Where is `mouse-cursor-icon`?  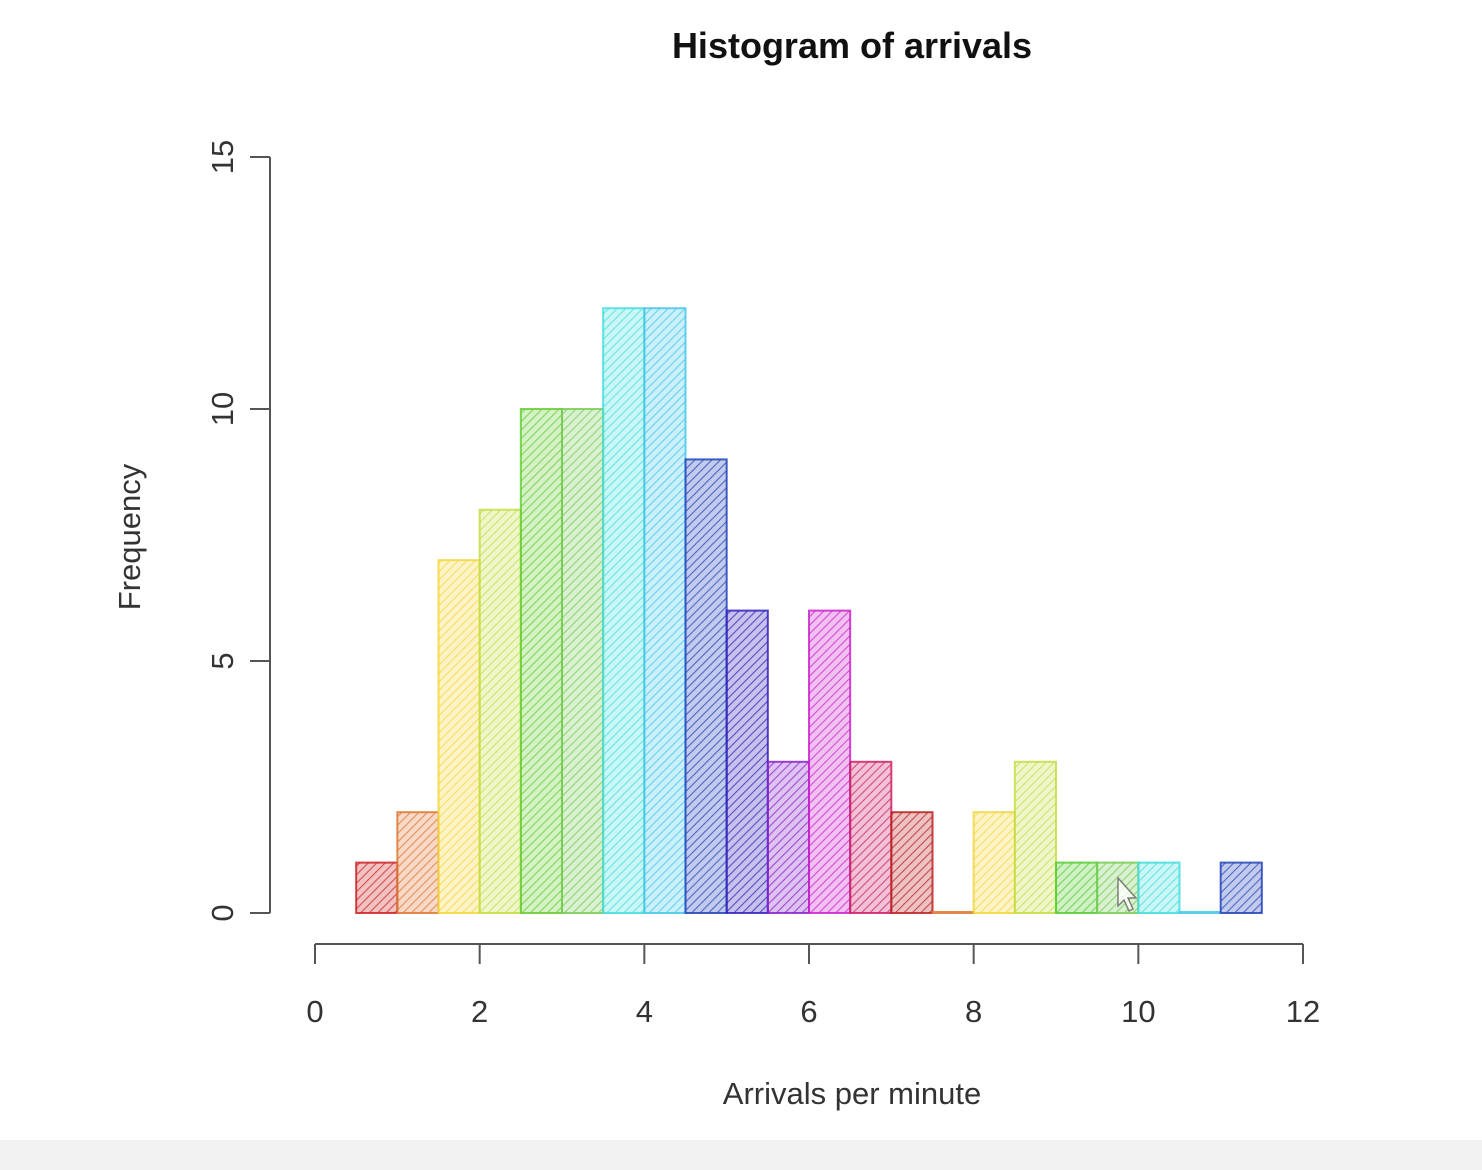 mouse-cursor-icon is located at coordinates (1127, 894).